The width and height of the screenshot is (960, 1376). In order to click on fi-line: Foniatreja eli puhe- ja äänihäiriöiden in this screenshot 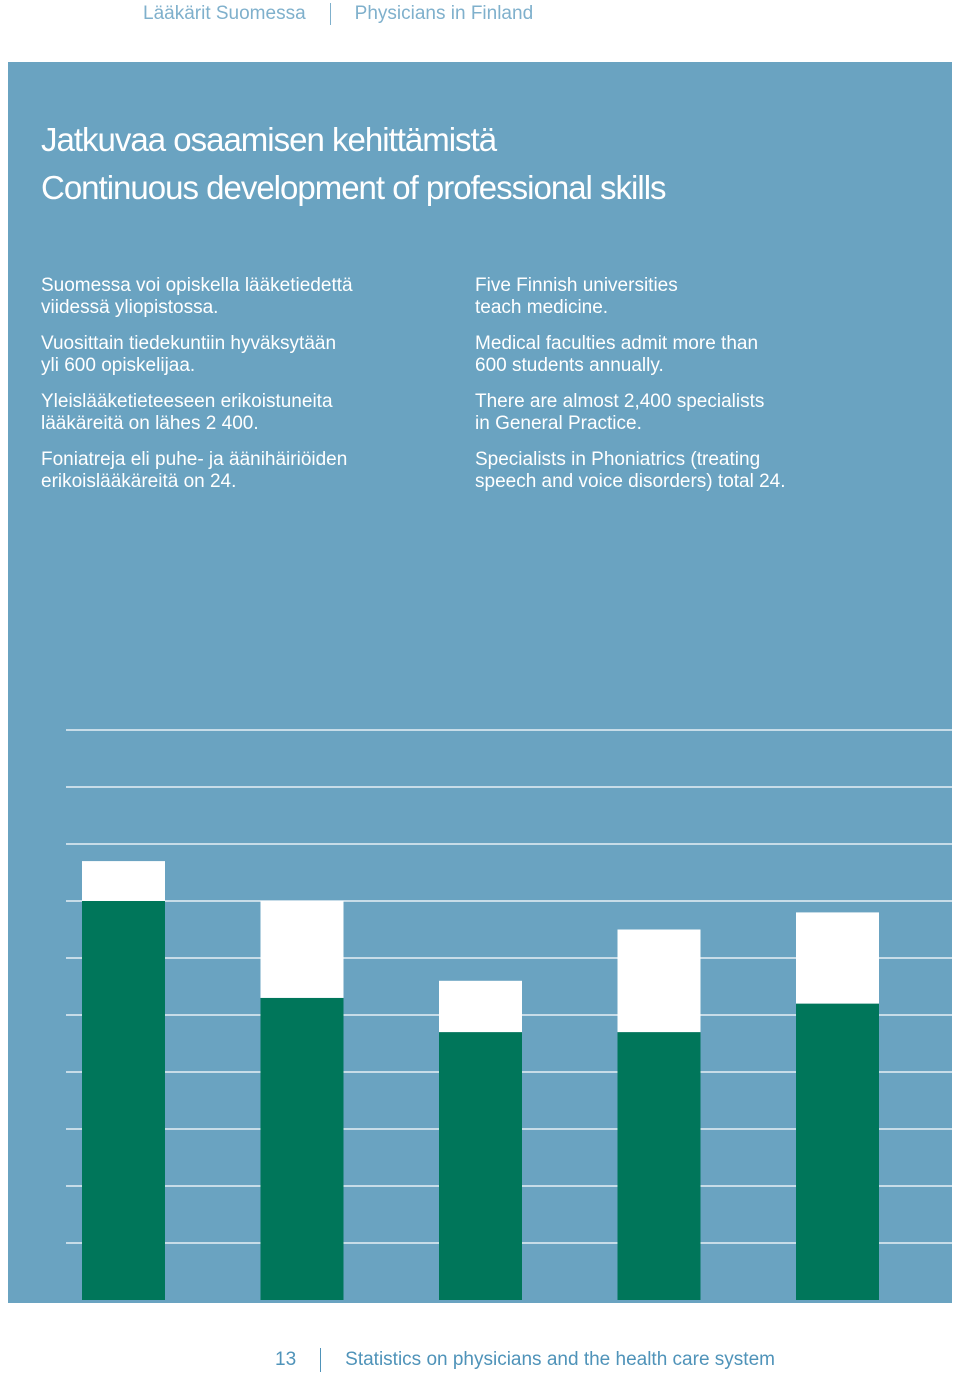, I will do `click(194, 459)`.